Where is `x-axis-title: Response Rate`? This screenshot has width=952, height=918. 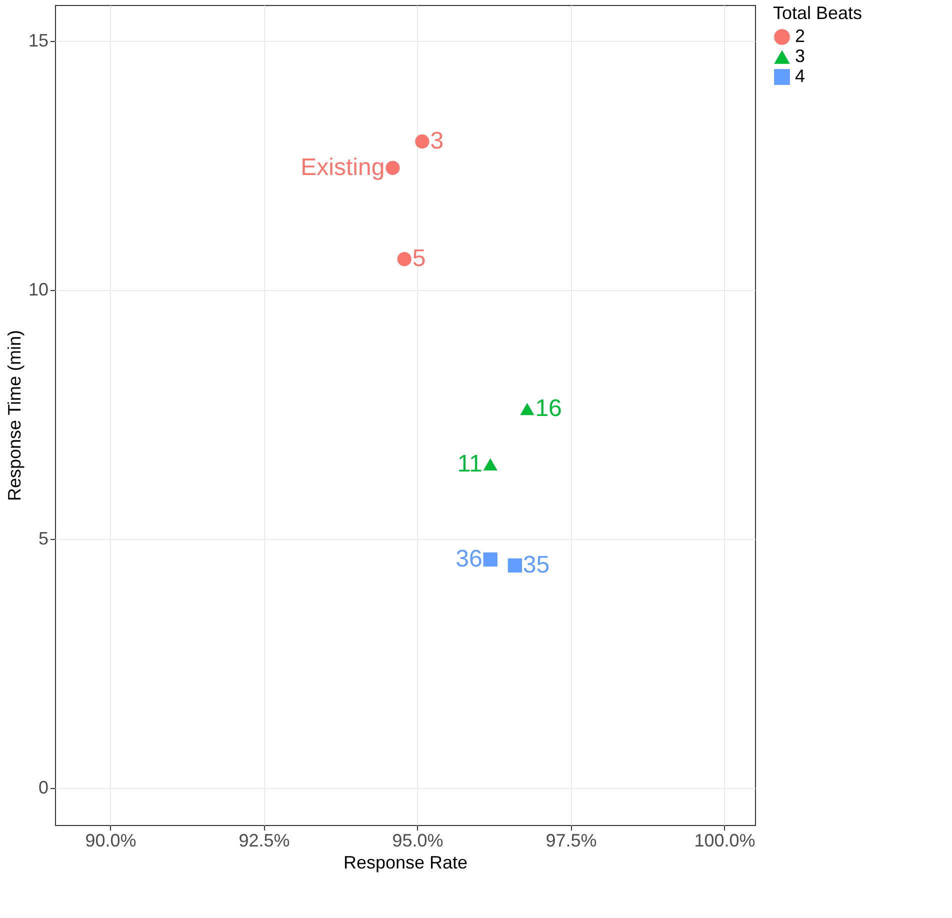 x-axis-title: Response Rate is located at coordinates (405, 862).